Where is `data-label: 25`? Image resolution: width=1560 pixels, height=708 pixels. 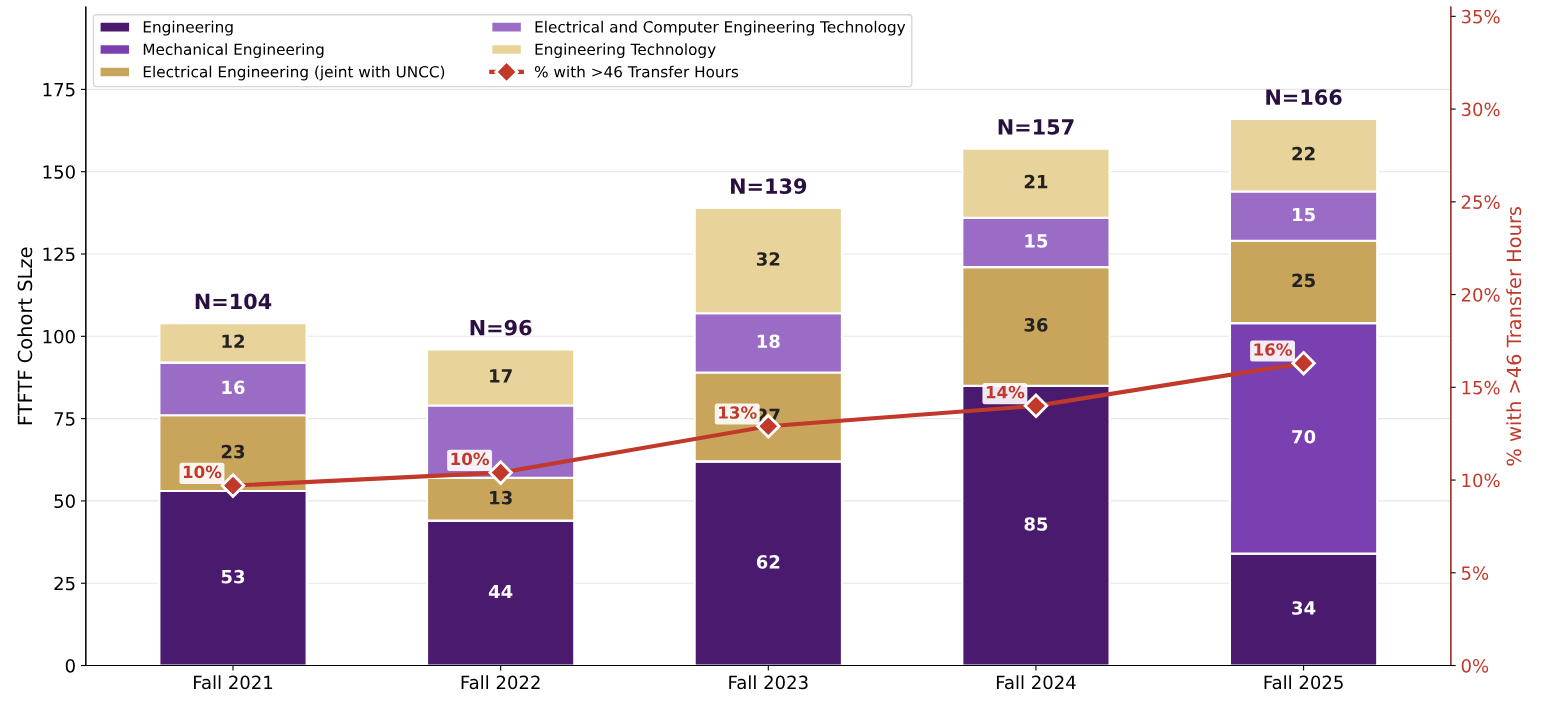
data-label: 25 is located at coordinates (1303, 280).